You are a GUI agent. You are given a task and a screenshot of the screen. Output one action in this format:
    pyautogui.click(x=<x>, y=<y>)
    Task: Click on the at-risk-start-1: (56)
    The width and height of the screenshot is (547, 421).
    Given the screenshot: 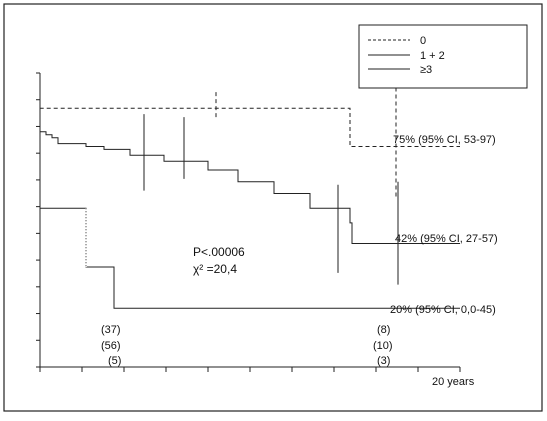 What is the action you would take?
    pyautogui.click(x=111, y=346)
    